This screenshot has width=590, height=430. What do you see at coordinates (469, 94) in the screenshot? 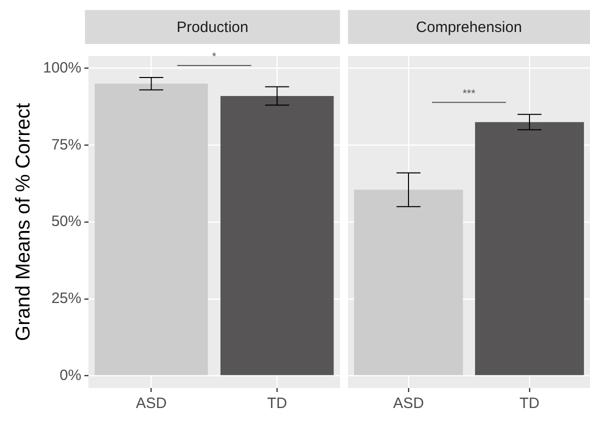
I see `annotation: ***` at bounding box center [469, 94].